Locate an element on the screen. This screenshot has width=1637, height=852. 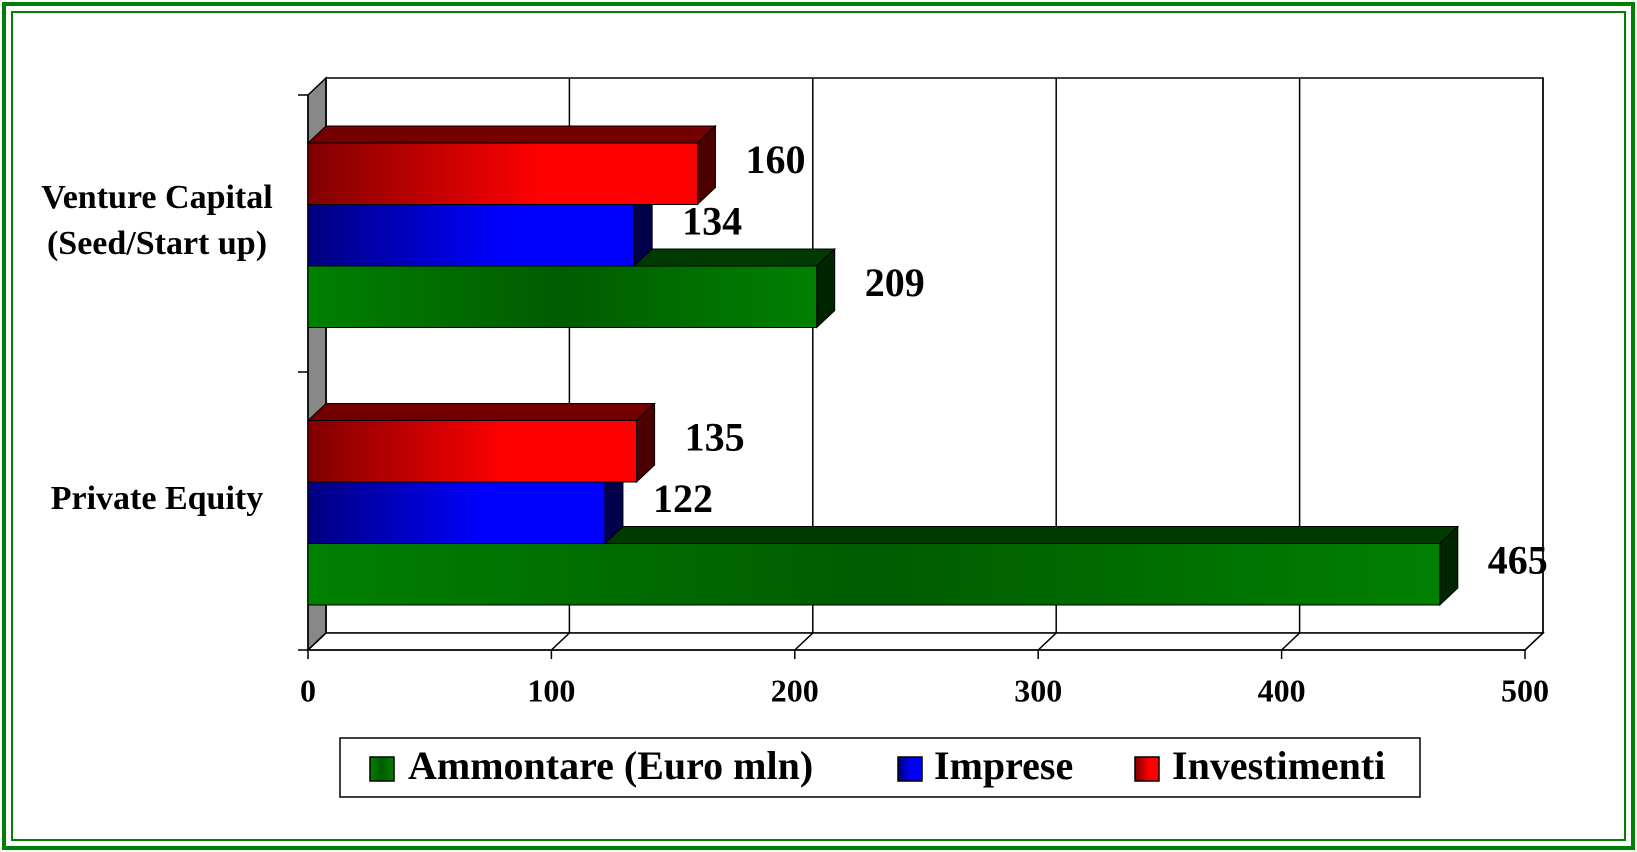
legend-label: Ammontare (Euro mln) is located at coordinates (610, 765).